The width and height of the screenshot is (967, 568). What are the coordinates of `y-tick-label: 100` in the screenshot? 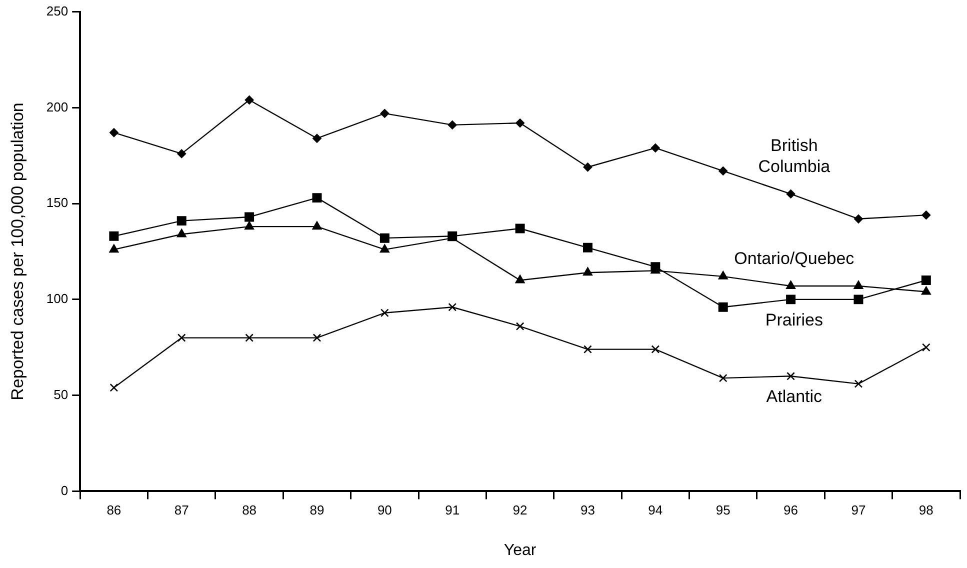 It's located at (57, 298).